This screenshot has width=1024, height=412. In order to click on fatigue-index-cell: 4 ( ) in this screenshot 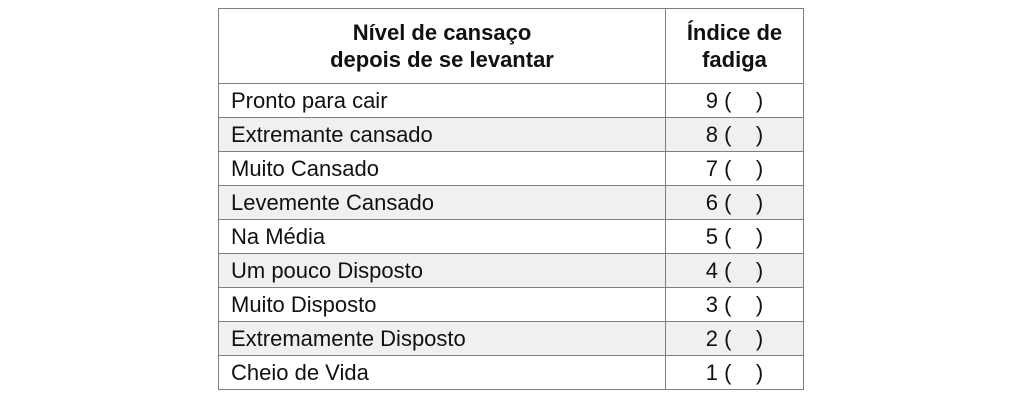, I will do `click(734, 270)`.